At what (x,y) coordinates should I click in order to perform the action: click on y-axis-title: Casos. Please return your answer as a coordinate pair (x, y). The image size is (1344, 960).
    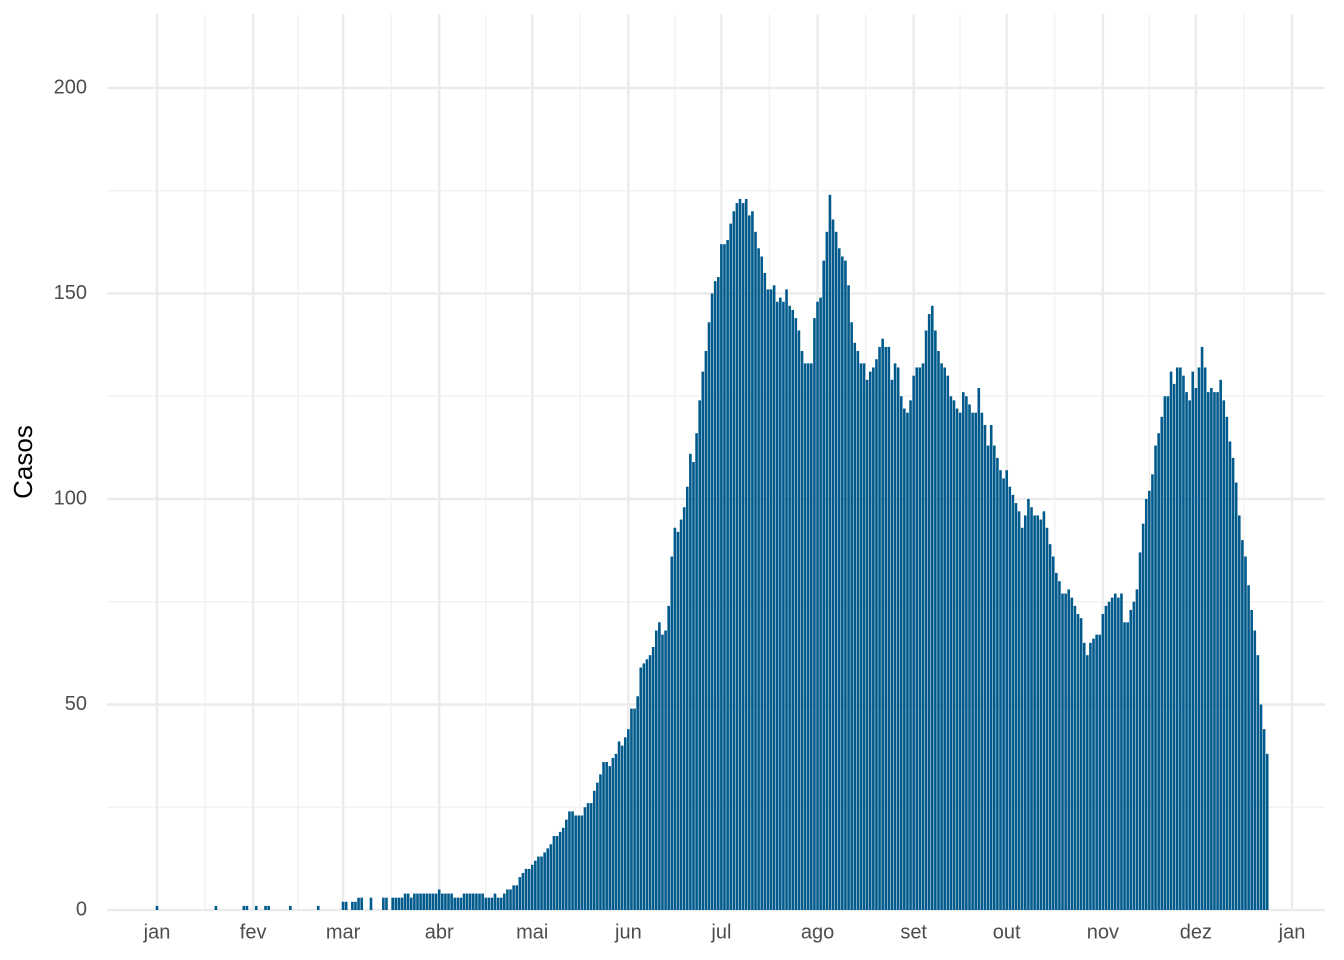
    Looking at the image, I should click on (23, 462).